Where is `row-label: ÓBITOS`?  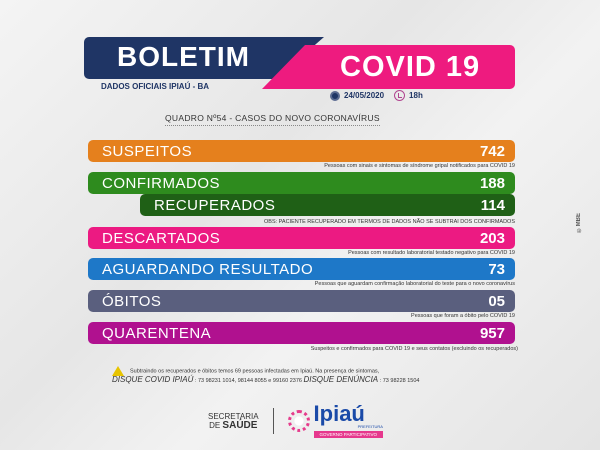 row-label: ÓBITOS is located at coordinates (132, 301).